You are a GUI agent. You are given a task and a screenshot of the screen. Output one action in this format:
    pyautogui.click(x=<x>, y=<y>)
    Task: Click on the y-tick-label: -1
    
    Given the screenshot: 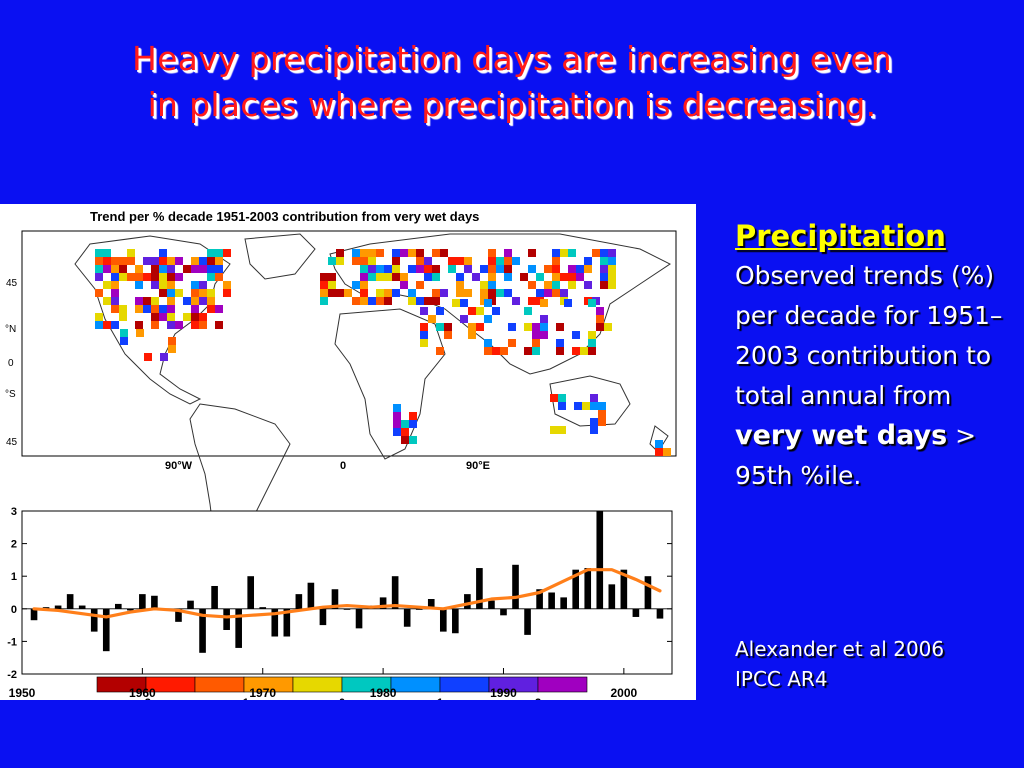 What is the action you would take?
    pyautogui.click(x=12, y=642)
    